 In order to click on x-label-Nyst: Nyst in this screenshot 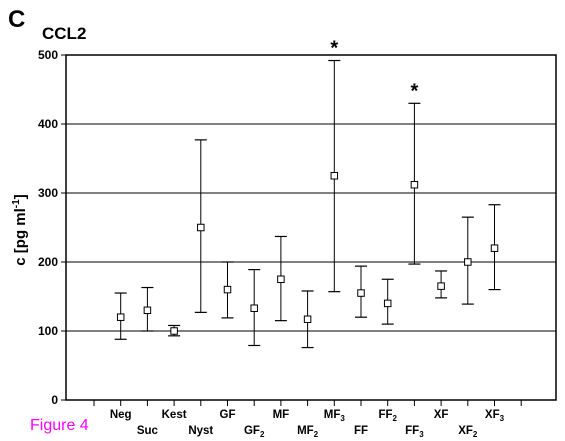, I will do `click(200, 431)`.